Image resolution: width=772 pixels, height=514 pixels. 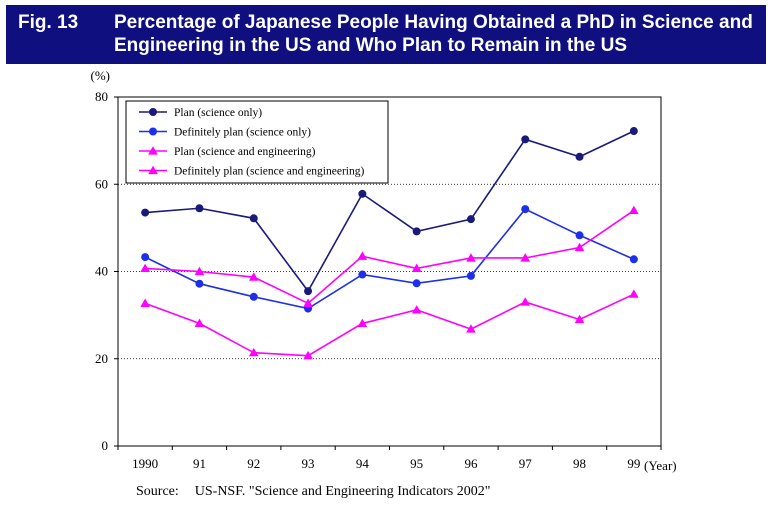 What do you see at coordinates (242, 133) in the screenshot?
I see `legend-label: Definitely plan (science only)` at bounding box center [242, 133].